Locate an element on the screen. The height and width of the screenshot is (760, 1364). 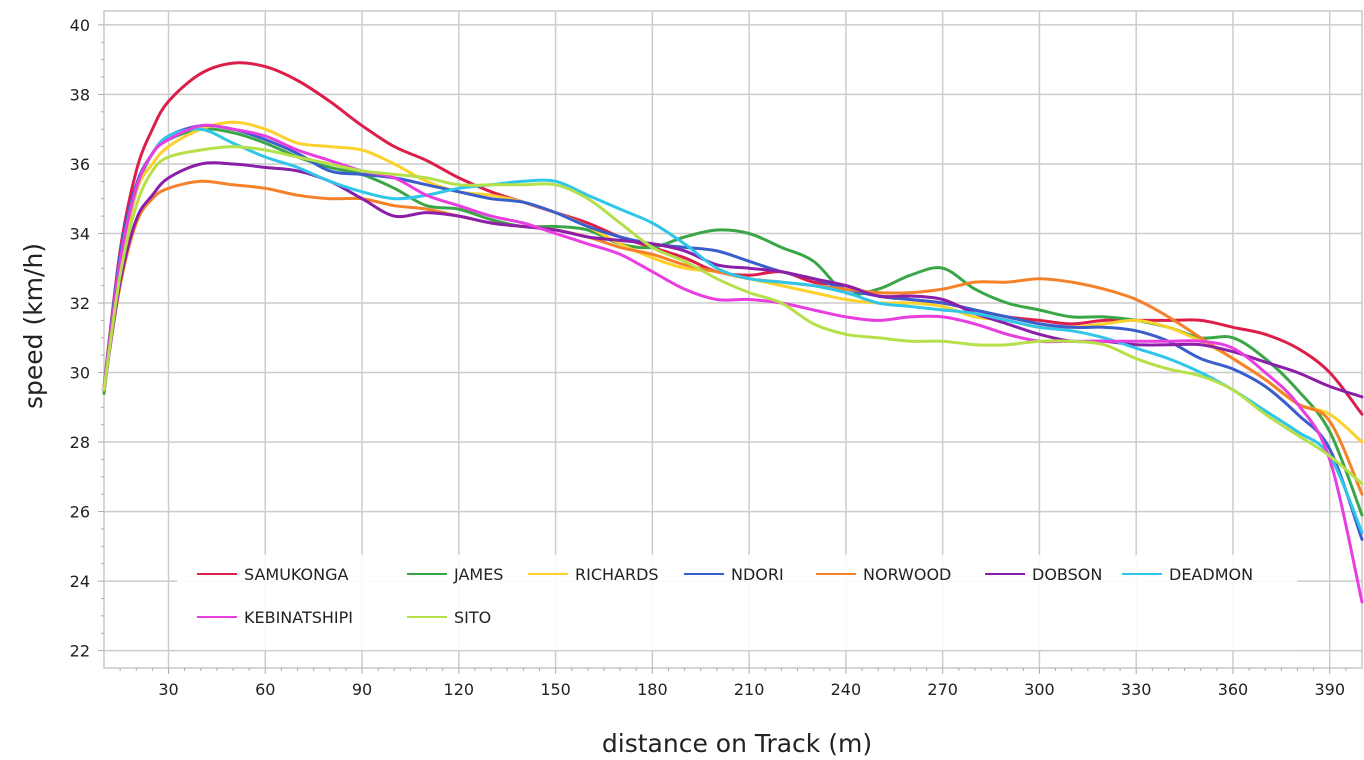
x-tick-label: 30 is located at coordinates (168, 689).